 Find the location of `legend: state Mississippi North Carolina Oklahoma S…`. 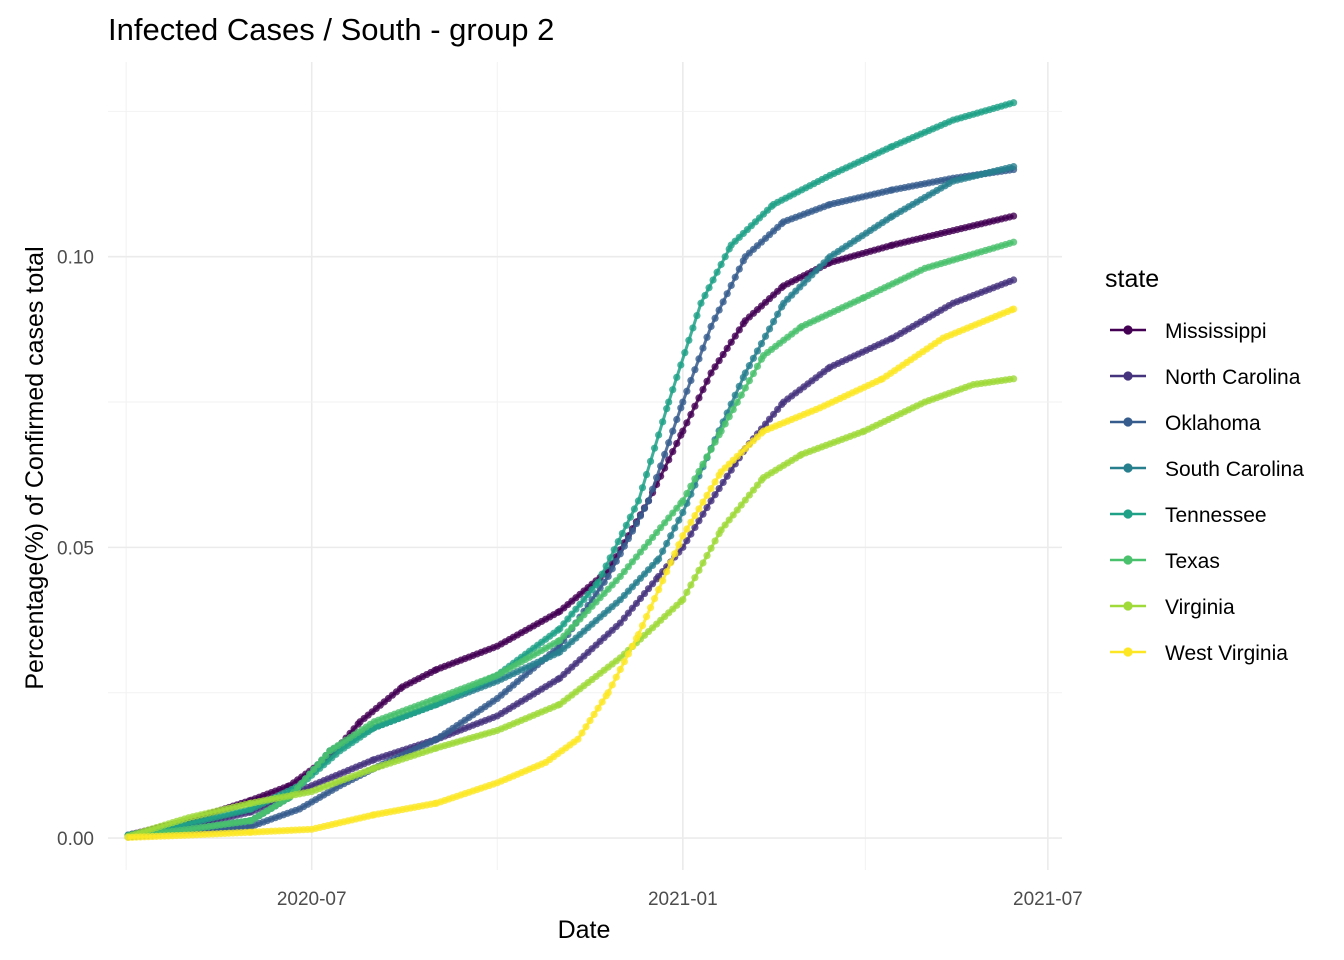

legend: state Mississippi North Carolina Oklahoma S… is located at coordinates (1204, 465).